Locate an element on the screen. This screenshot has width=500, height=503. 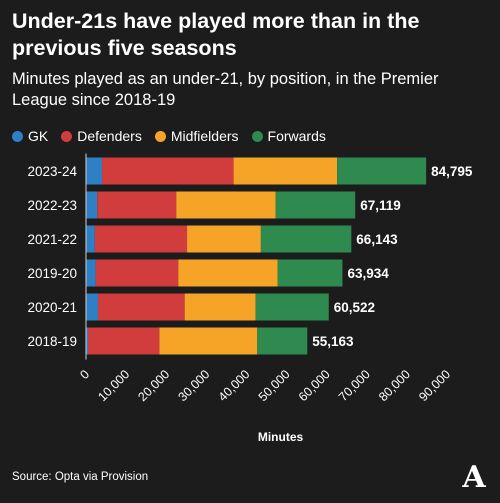
total-label-2020-21: 60,522 is located at coordinates (354, 307).